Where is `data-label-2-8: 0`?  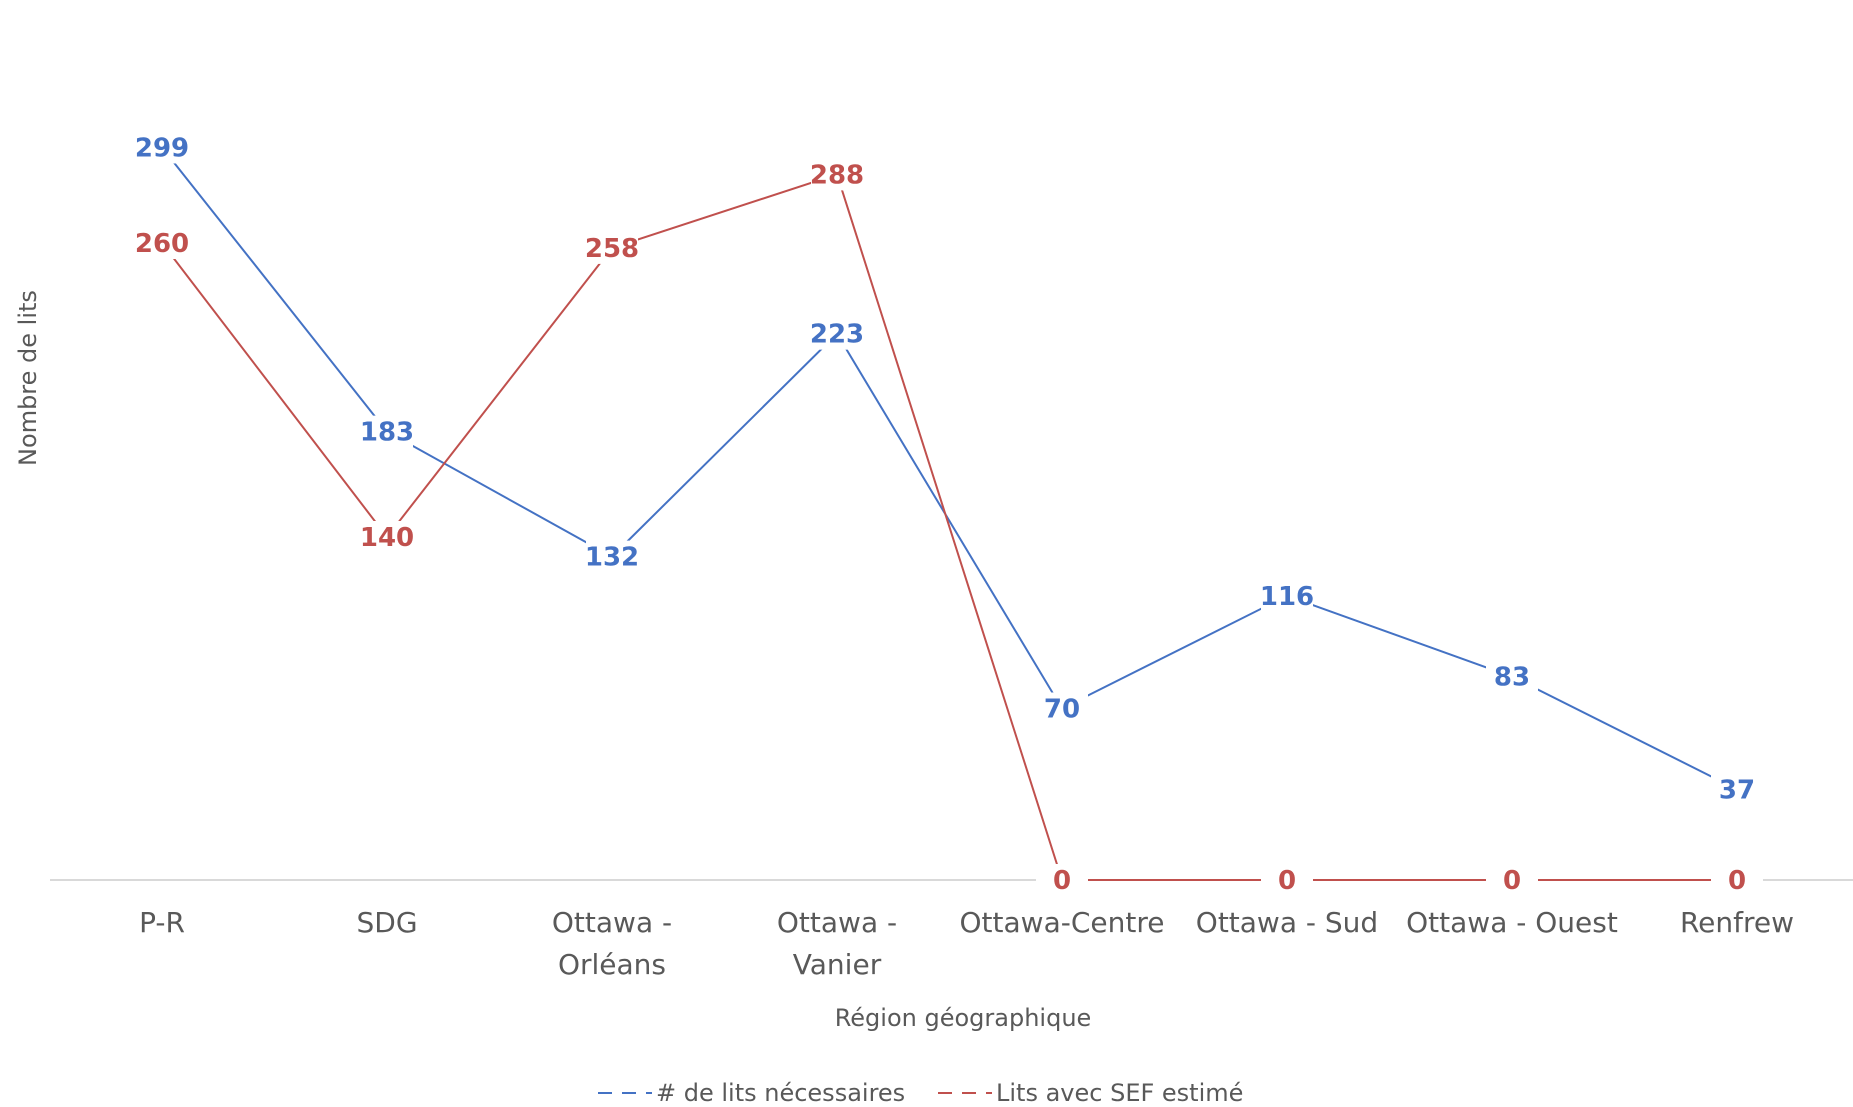 data-label-2-8: 0 is located at coordinates (1737, 881).